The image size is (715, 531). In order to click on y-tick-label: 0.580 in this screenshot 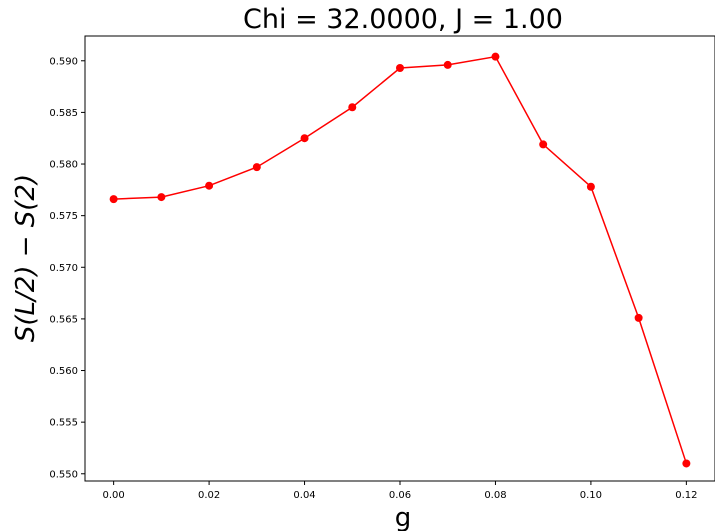, I will do `click(63, 165)`.